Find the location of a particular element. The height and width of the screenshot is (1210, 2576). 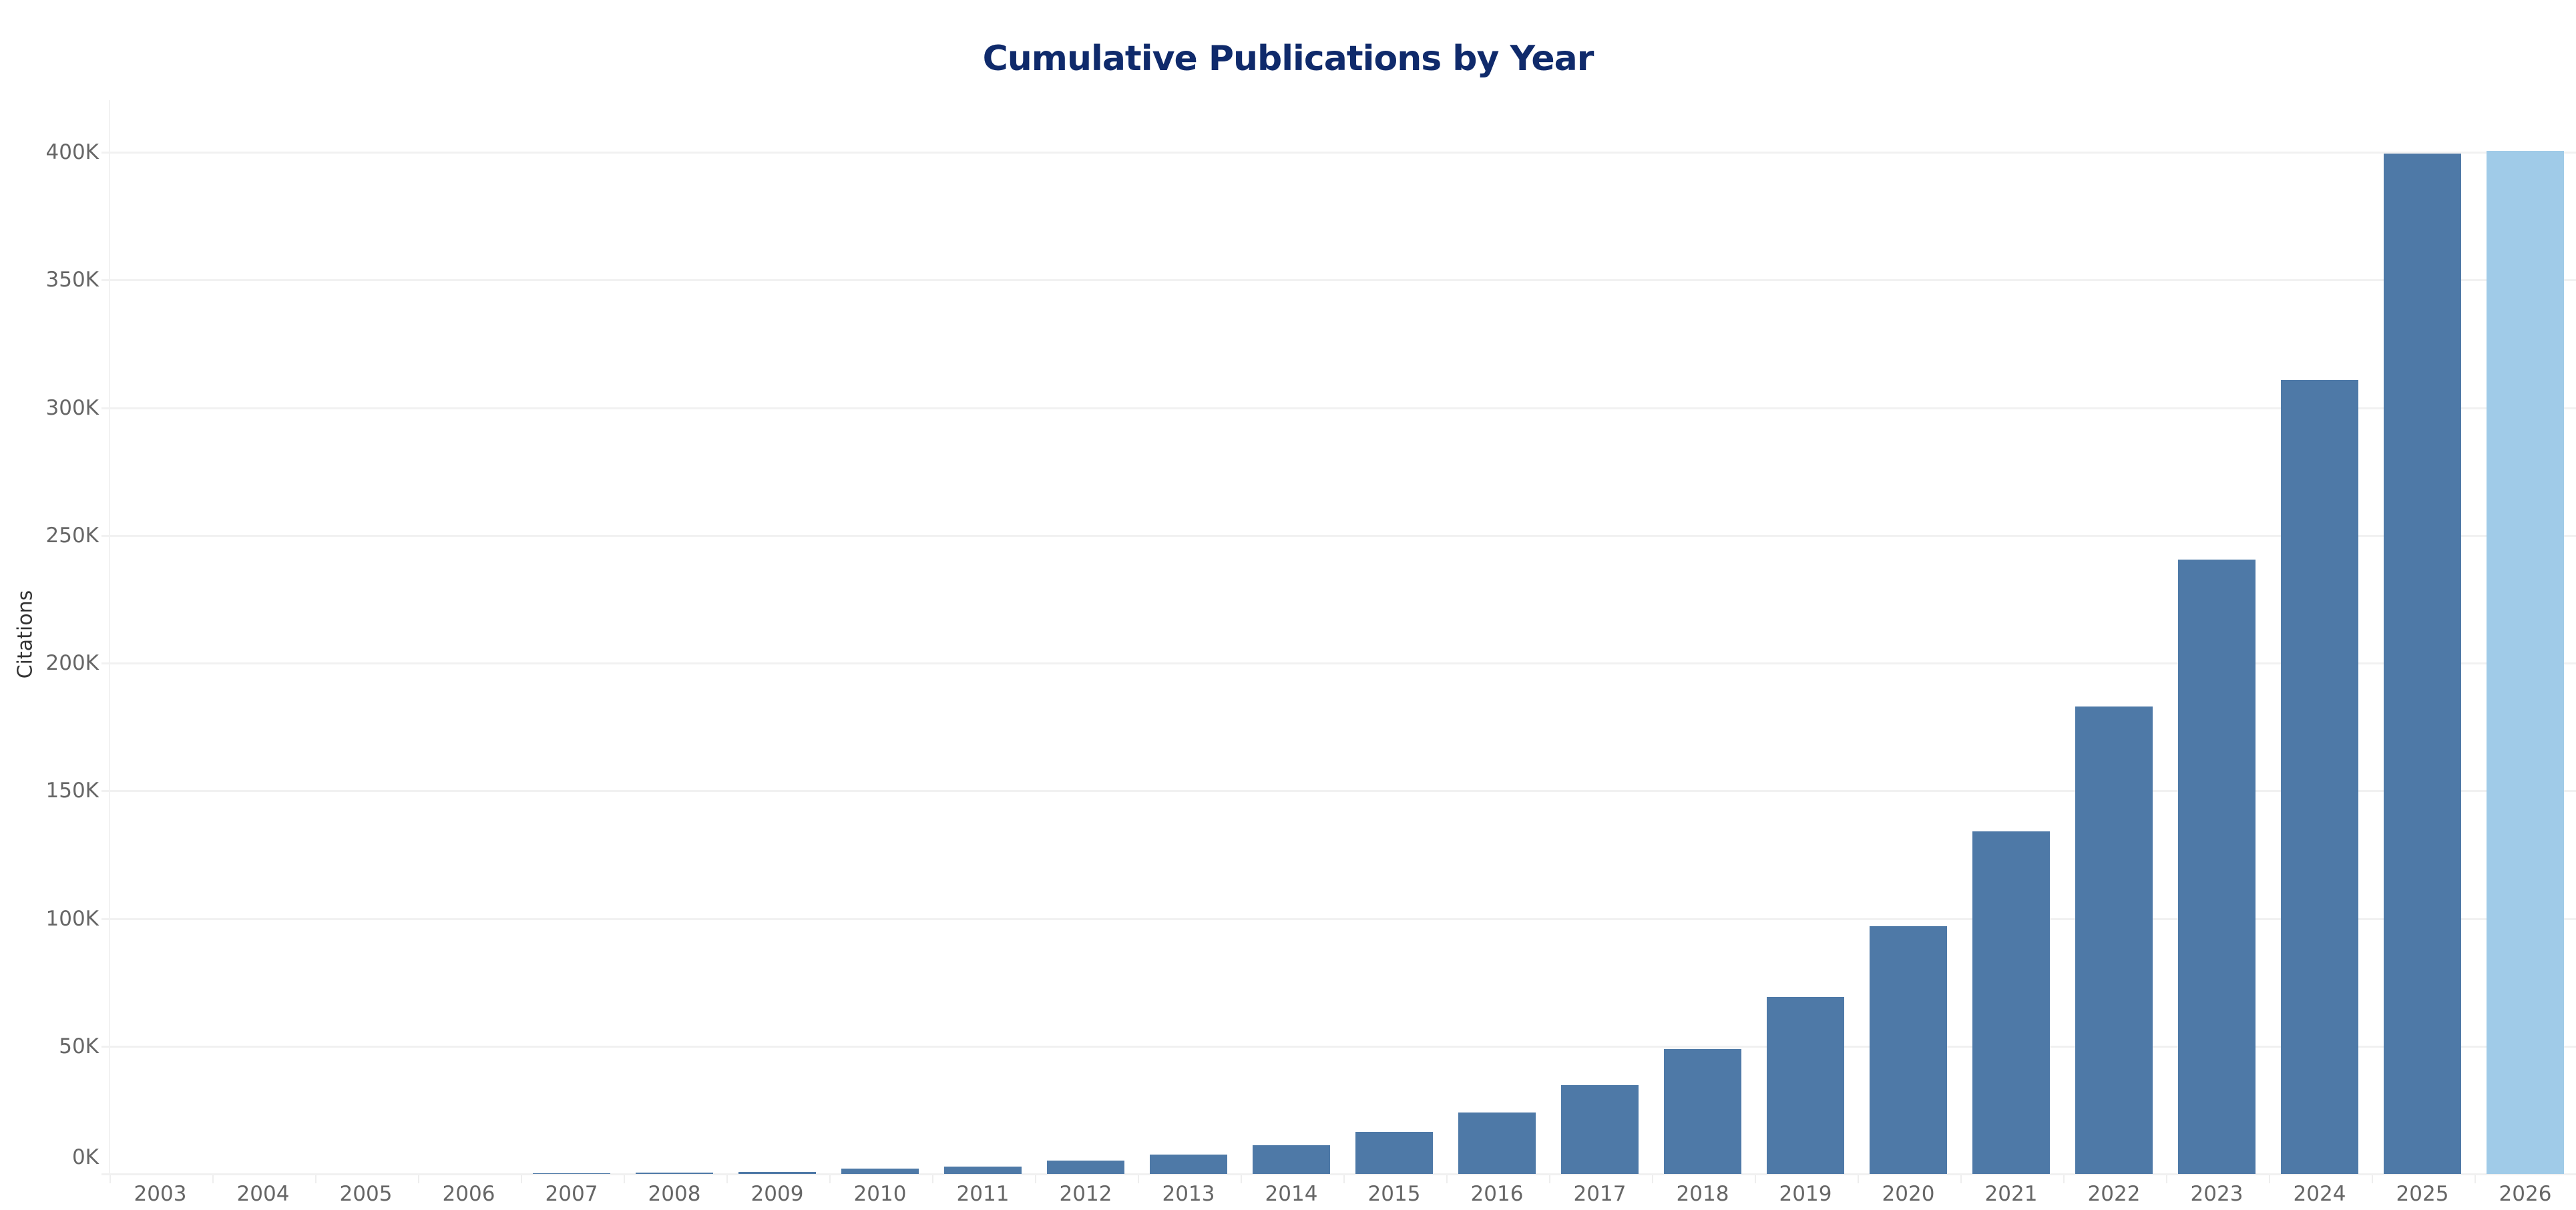

y-tick-label: 400K is located at coordinates (72, 152).